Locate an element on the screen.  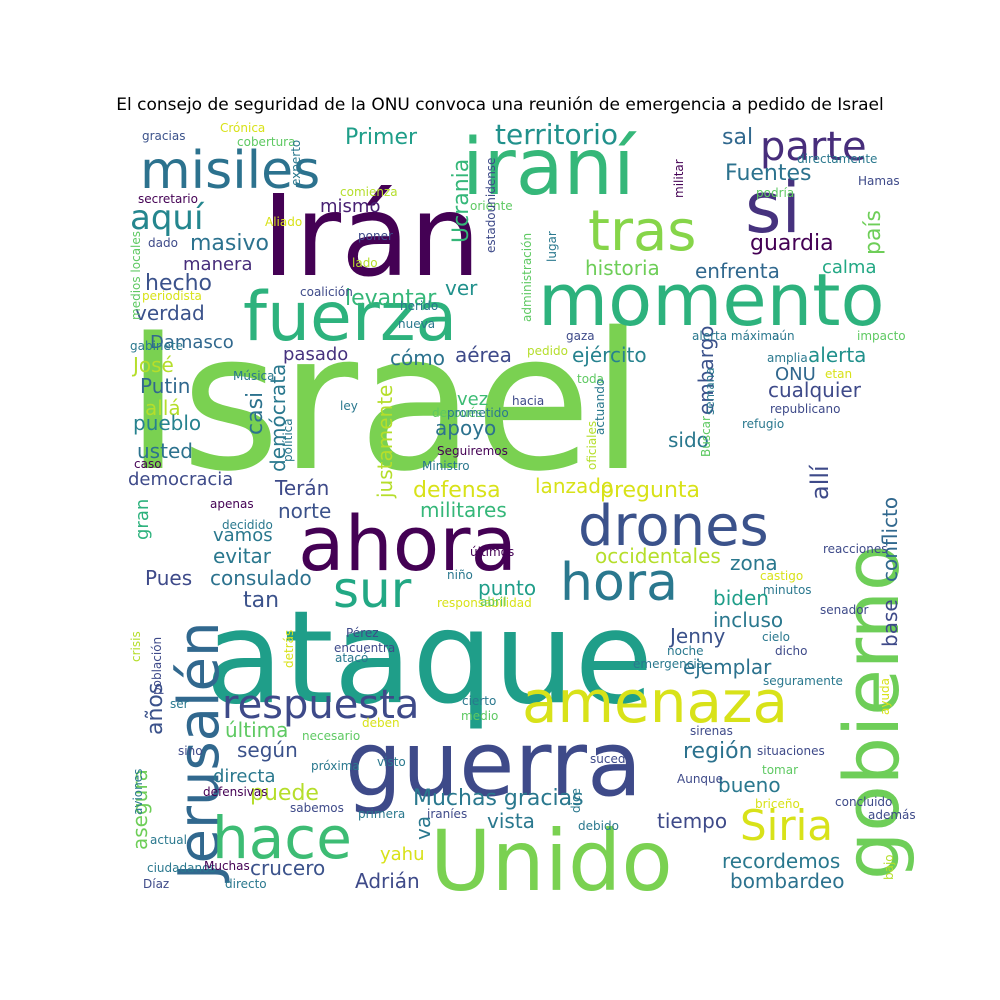
word-teran: Terán is located at coordinates (301, 488).